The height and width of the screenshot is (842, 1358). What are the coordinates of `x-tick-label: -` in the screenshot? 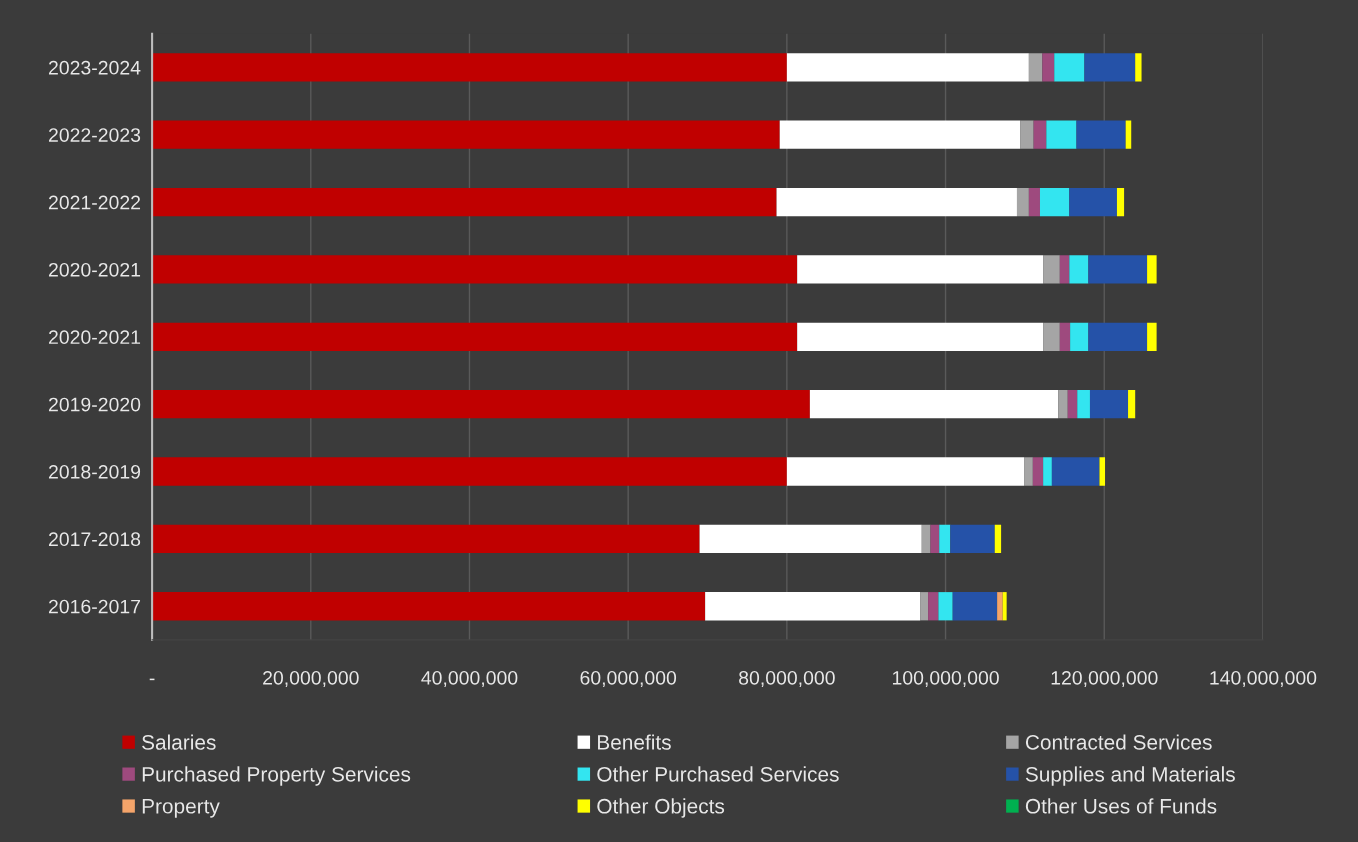 It's located at (152, 679).